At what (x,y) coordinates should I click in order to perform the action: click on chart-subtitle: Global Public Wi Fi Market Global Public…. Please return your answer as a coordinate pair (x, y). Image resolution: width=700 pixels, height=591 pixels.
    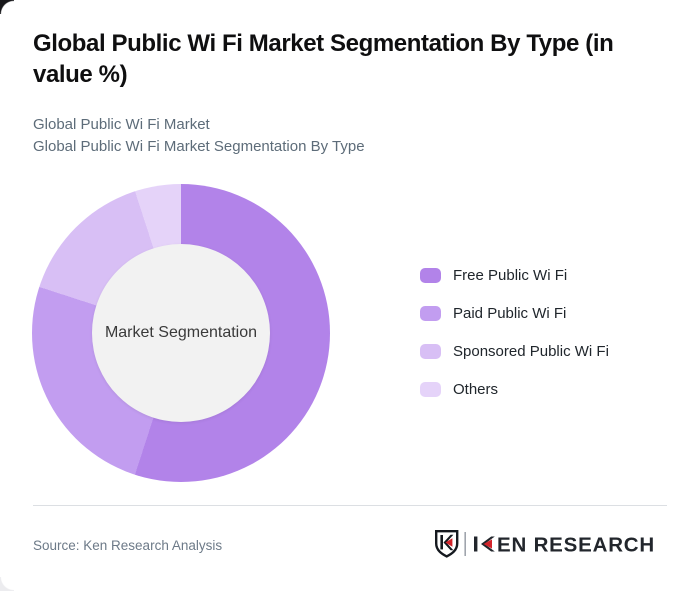
    Looking at the image, I should click on (333, 135).